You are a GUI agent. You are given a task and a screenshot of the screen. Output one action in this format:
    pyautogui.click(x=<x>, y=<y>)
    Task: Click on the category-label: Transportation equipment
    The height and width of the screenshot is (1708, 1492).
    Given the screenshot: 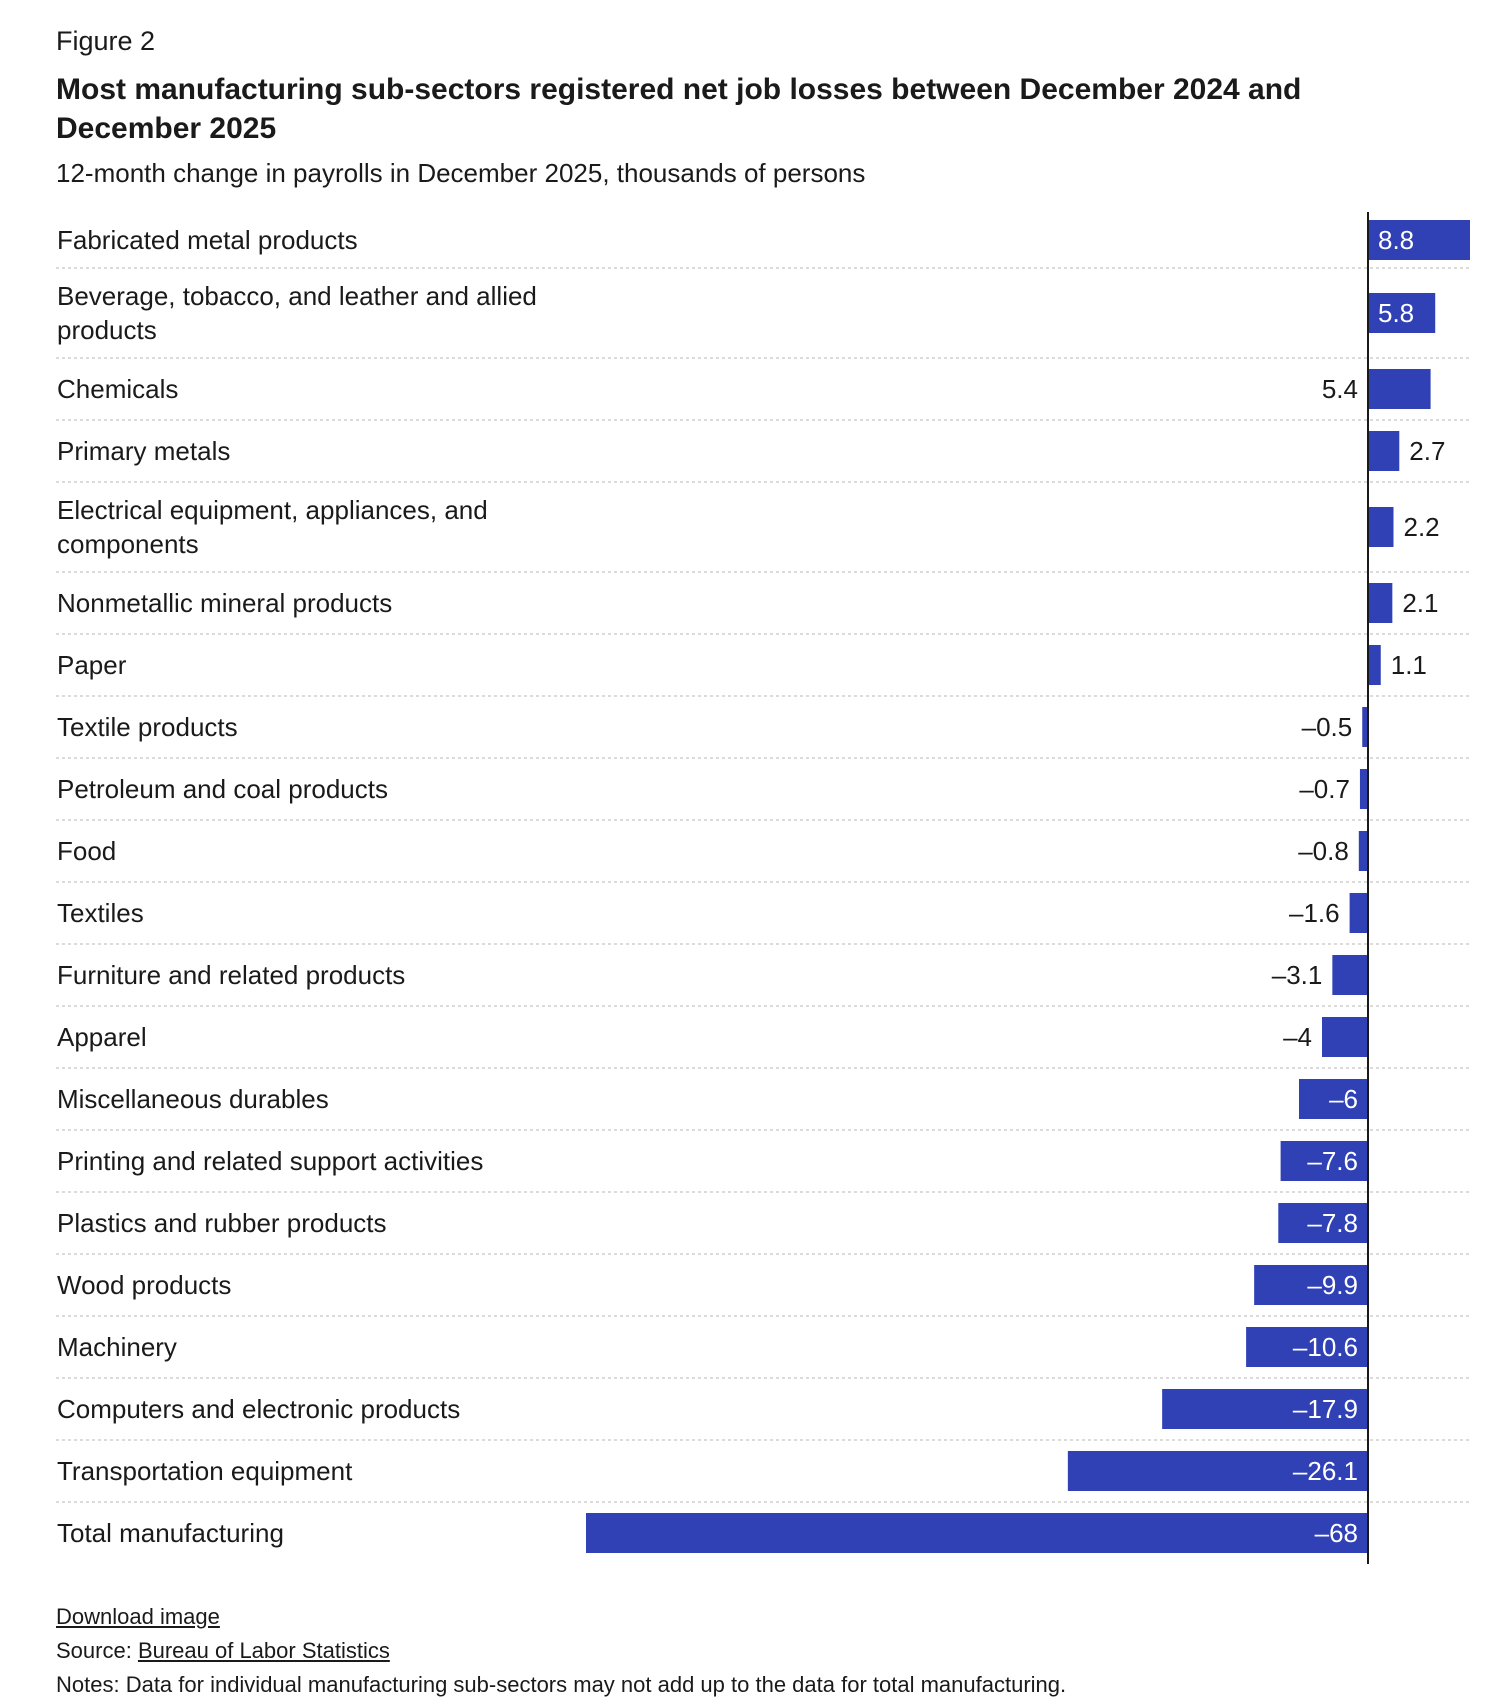 What is the action you would take?
    pyautogui.click(x=205, y=1471)
    